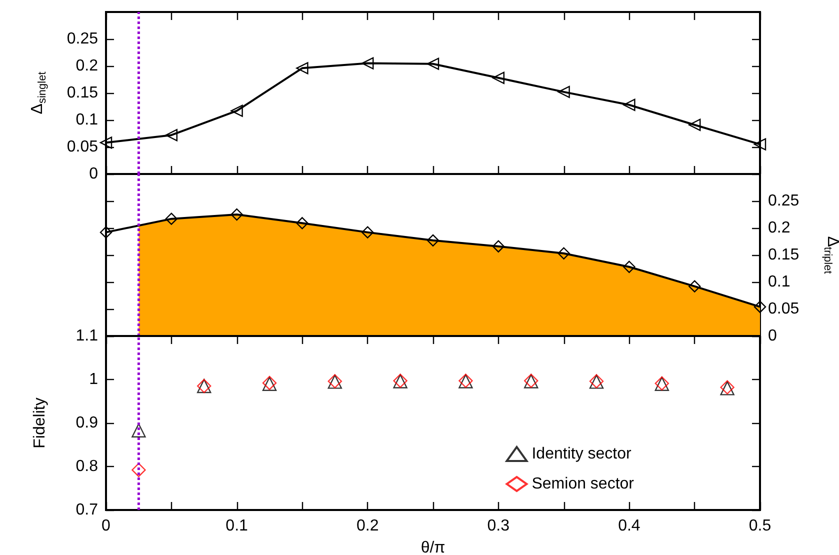 The image size is (839, 555). I want to click on x-tick-label: 0.1, so click(237, 526).